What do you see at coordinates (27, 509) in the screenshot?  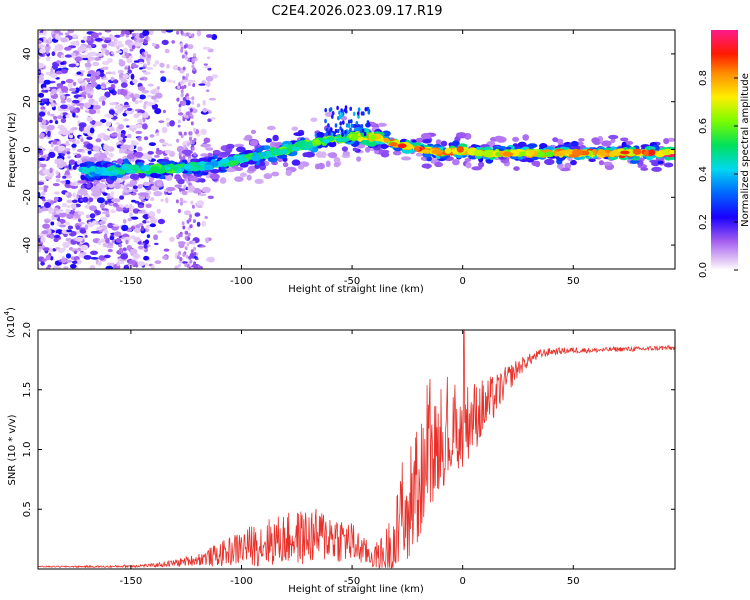 I see `y-tick-label: 0.5` at bounding box center [27, 509].